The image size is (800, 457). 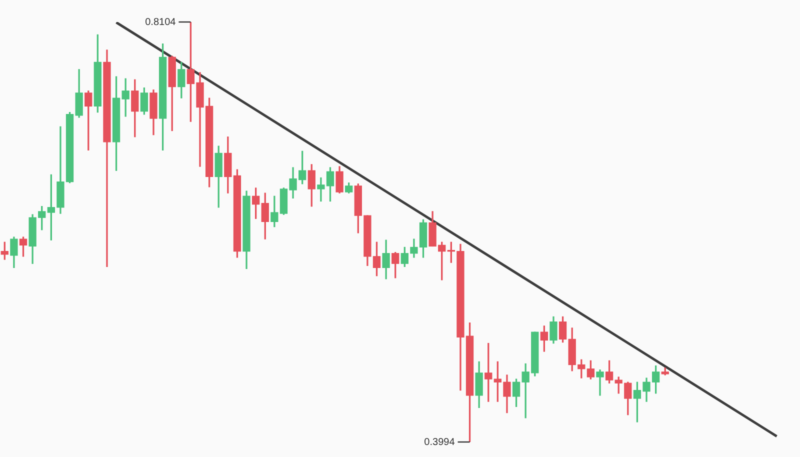 I want to click on candlestick, so click(x=600, y=383).